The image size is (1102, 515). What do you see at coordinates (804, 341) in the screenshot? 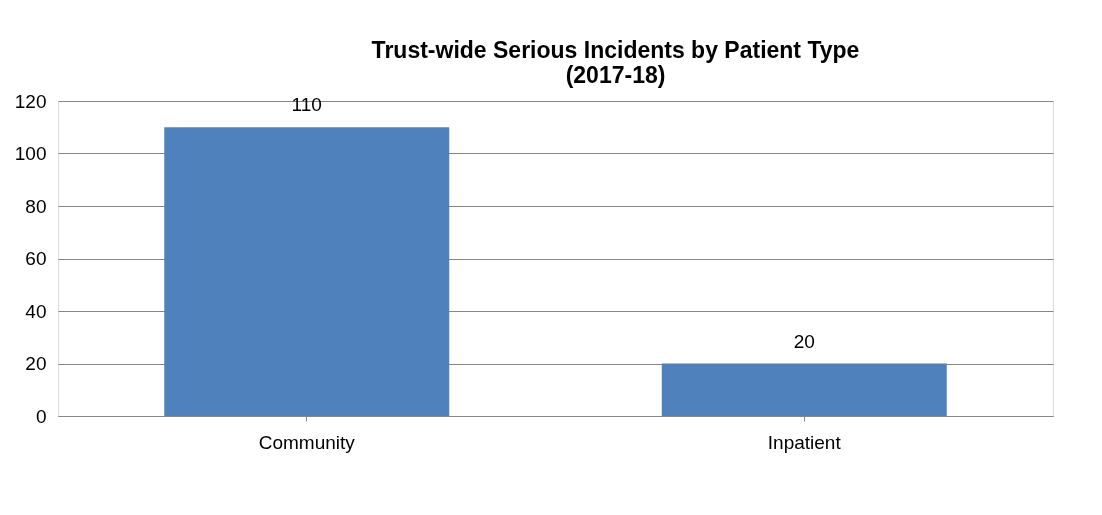
I see `data-label: 20` at bounding box center [804, 341].